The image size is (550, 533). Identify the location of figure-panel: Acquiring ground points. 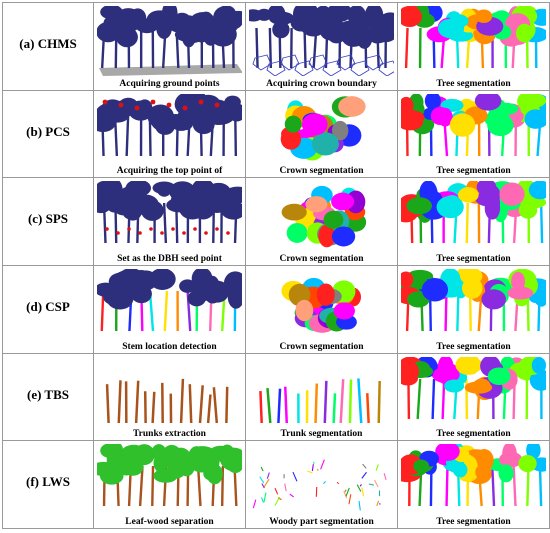
(170, 47).